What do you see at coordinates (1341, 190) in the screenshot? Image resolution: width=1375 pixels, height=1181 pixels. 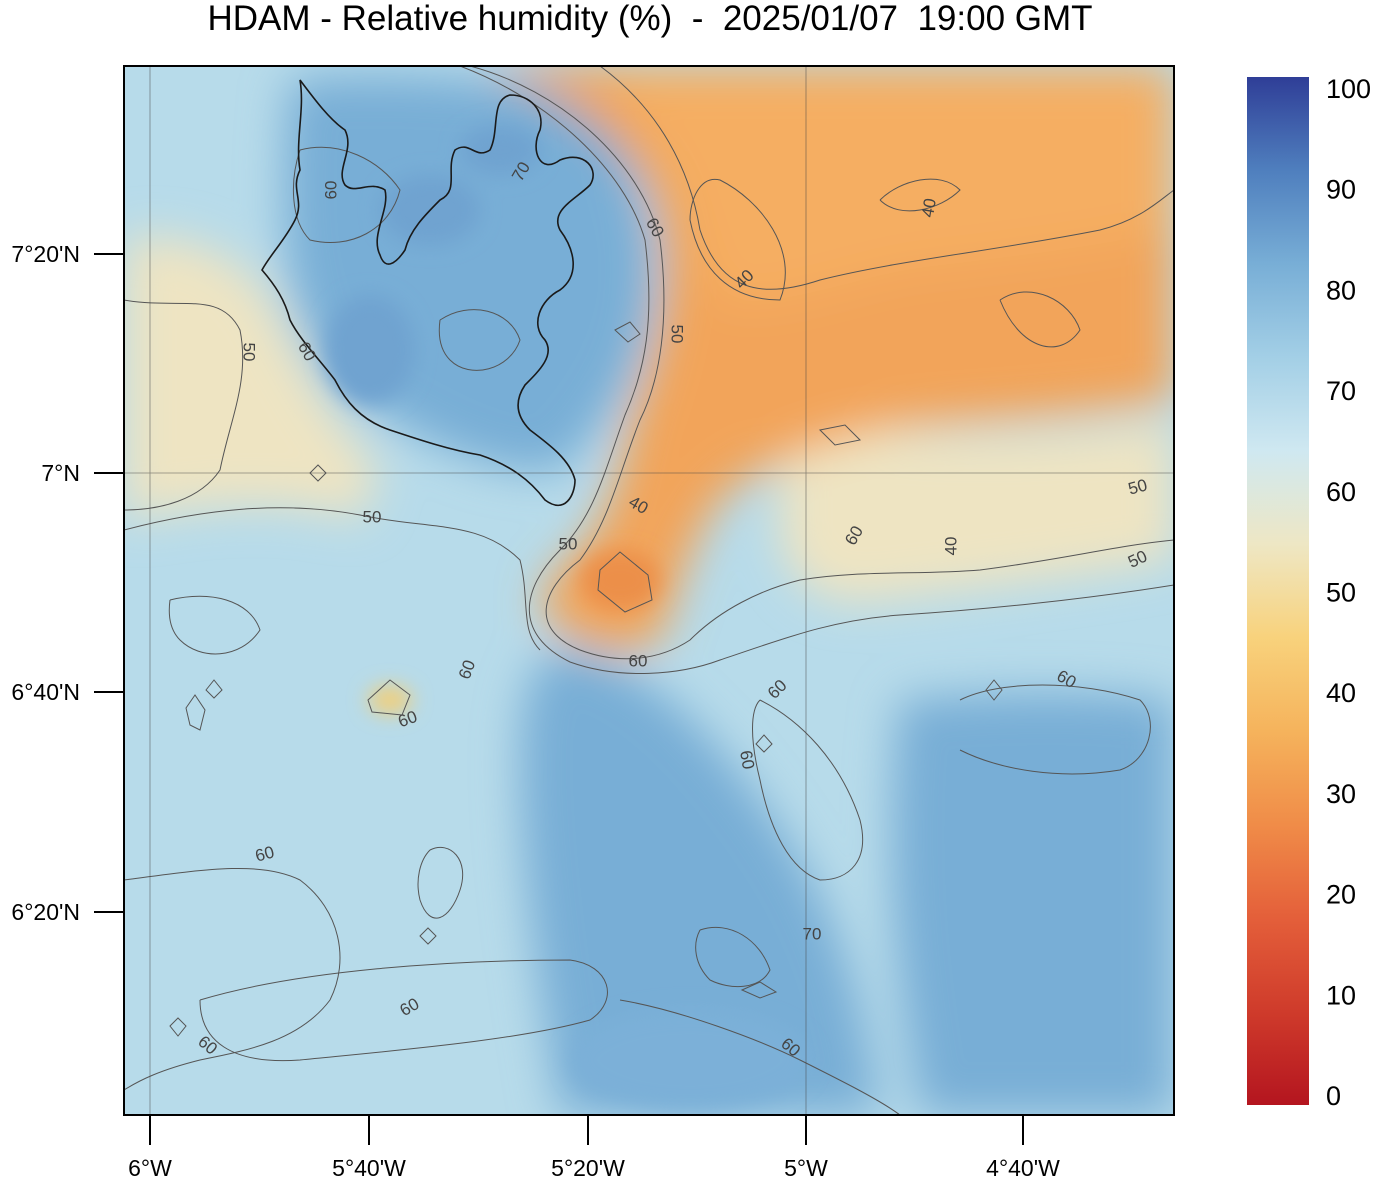 I see `colorbar-tick-label: 90` at bounding box center [1341, 190].